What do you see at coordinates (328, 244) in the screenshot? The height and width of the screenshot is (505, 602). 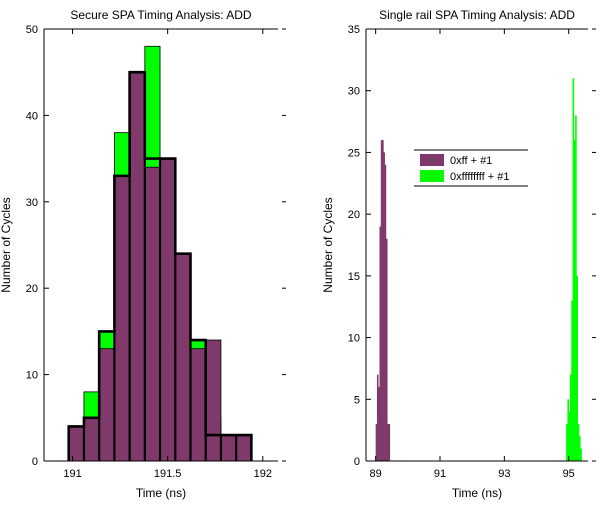 I see `right-y-axis-label: Number of Cycles` at bounding box center [328, 244].